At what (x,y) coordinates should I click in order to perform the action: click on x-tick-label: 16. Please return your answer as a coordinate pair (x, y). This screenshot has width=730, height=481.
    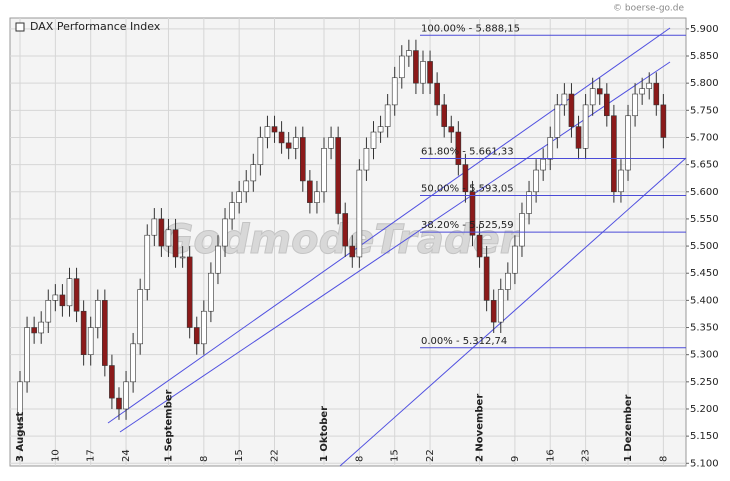
    Looking at the image, I should click on (550, 455).